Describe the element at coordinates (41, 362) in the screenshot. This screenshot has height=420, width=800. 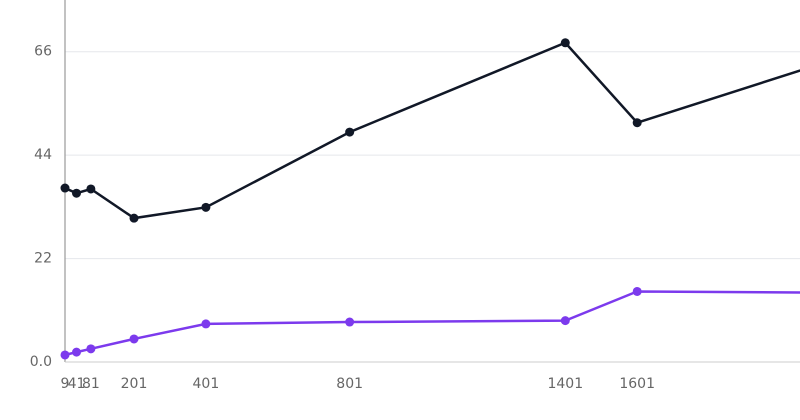
I see `y-tick-label: 0.0` at that location.